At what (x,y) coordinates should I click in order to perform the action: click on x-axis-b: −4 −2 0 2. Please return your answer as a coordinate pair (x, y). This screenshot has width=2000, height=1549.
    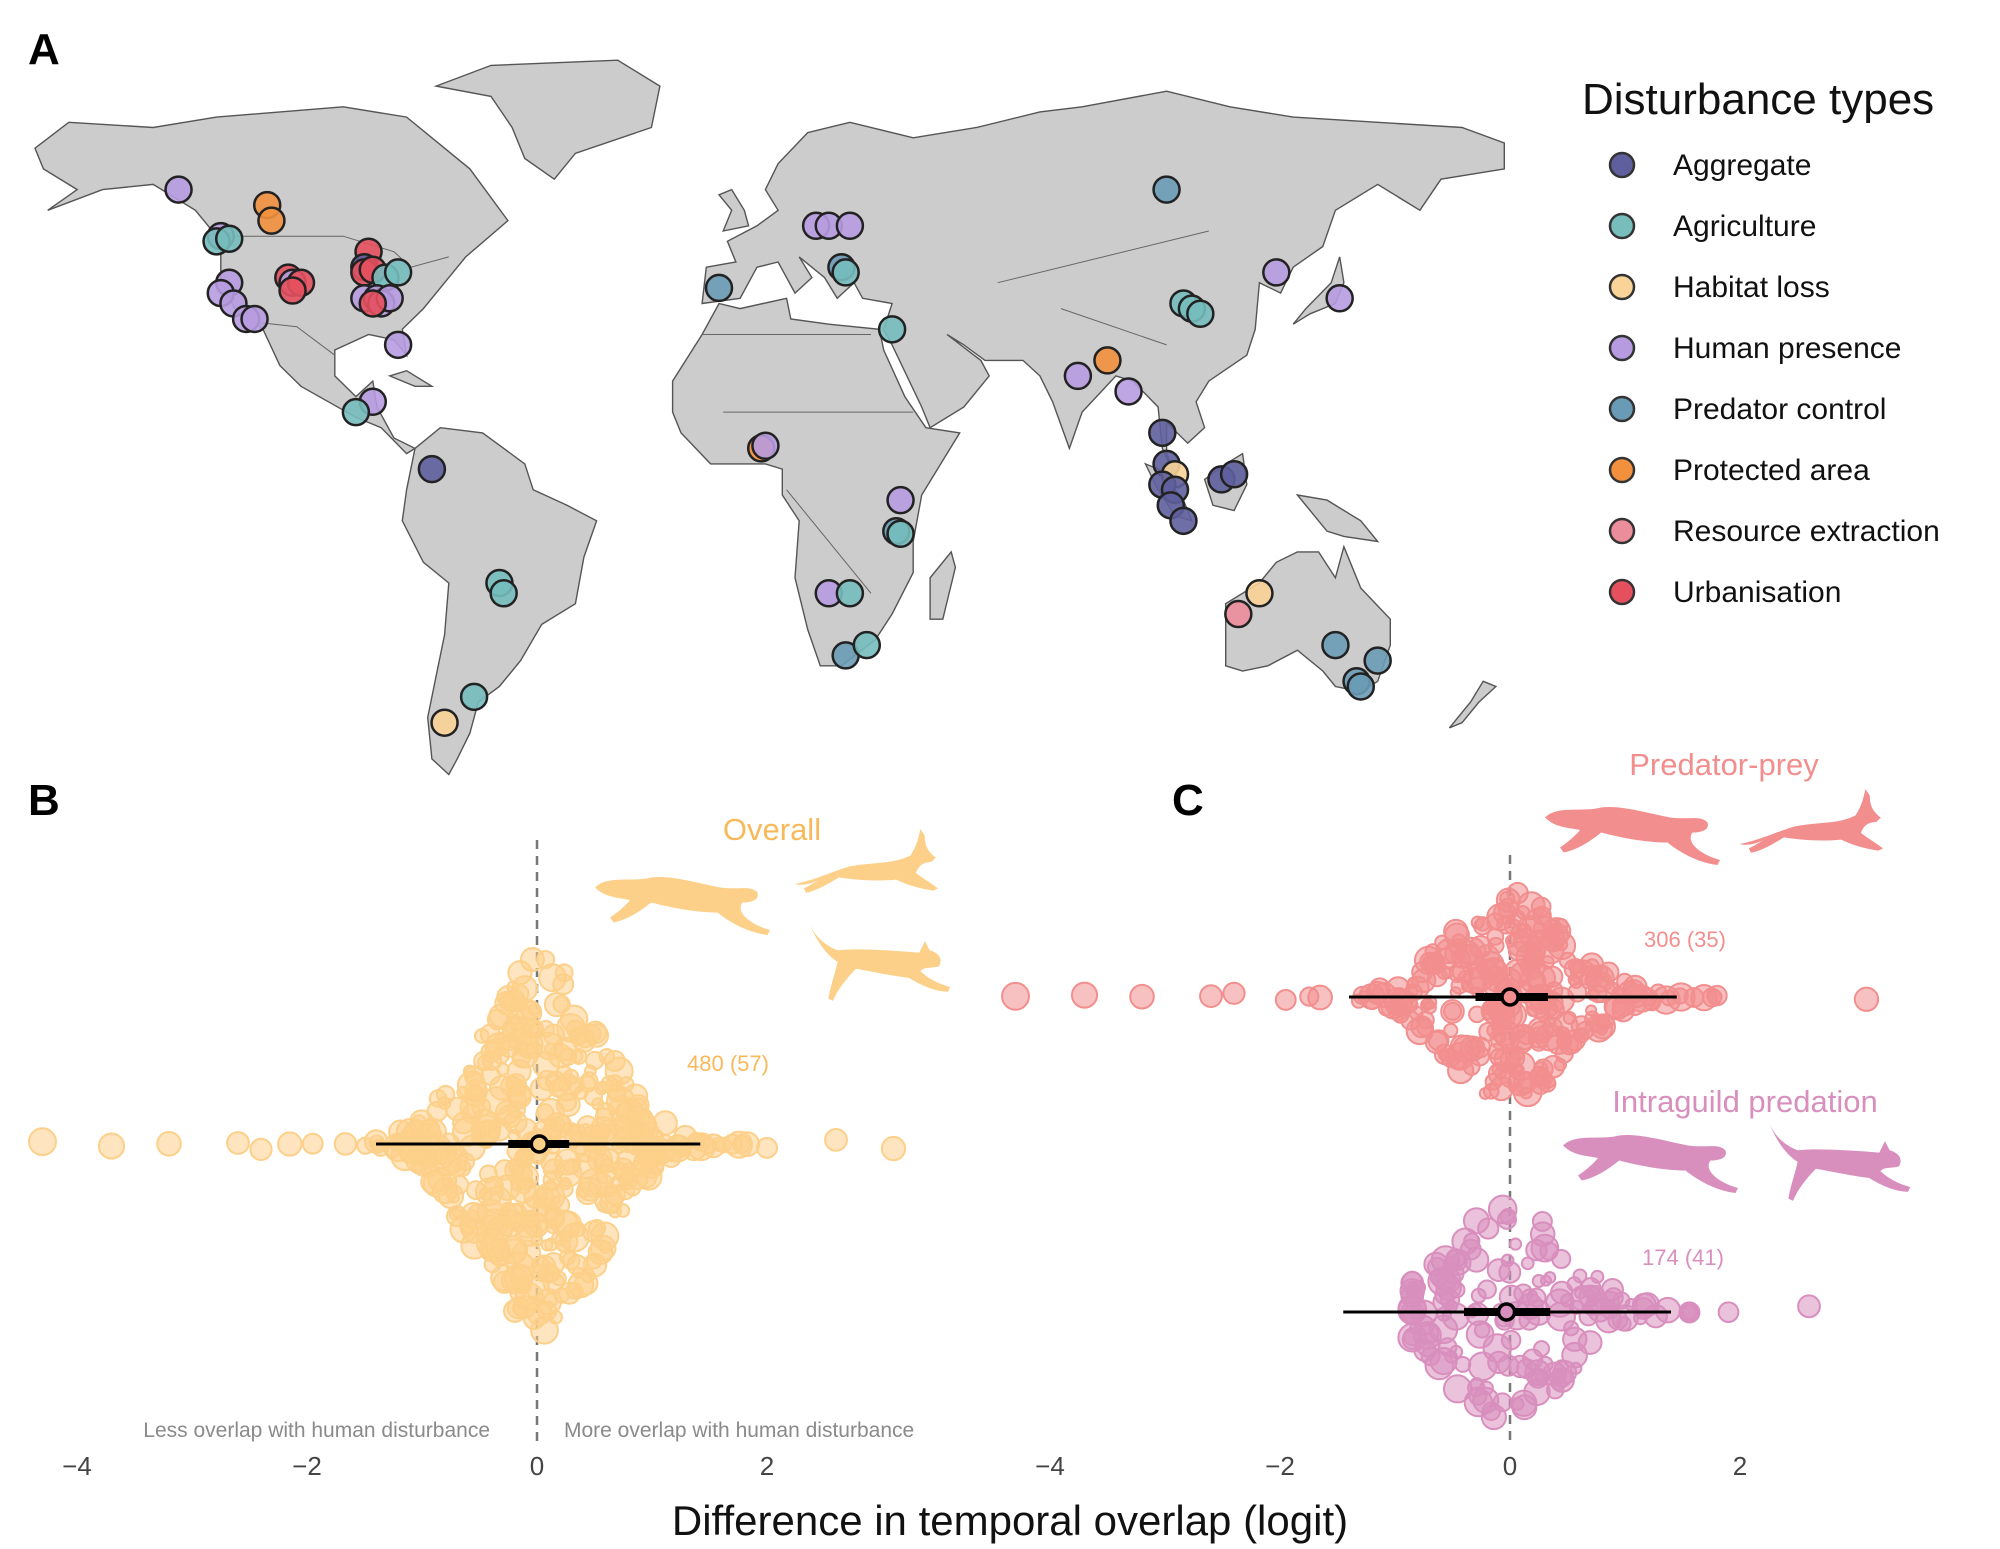
    Looking at the image, I should click on (418, 1466).